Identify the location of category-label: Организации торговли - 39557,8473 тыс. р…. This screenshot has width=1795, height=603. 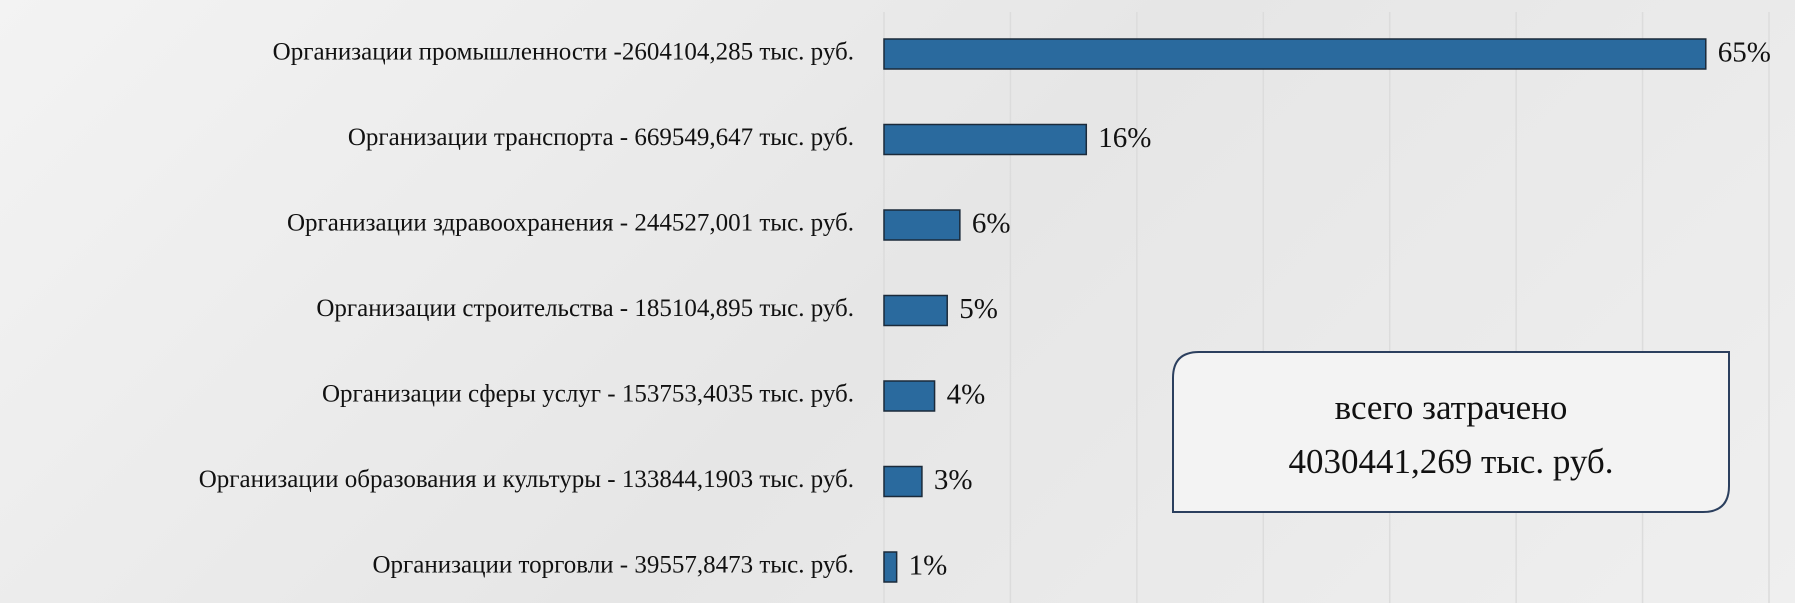
(613, 565).